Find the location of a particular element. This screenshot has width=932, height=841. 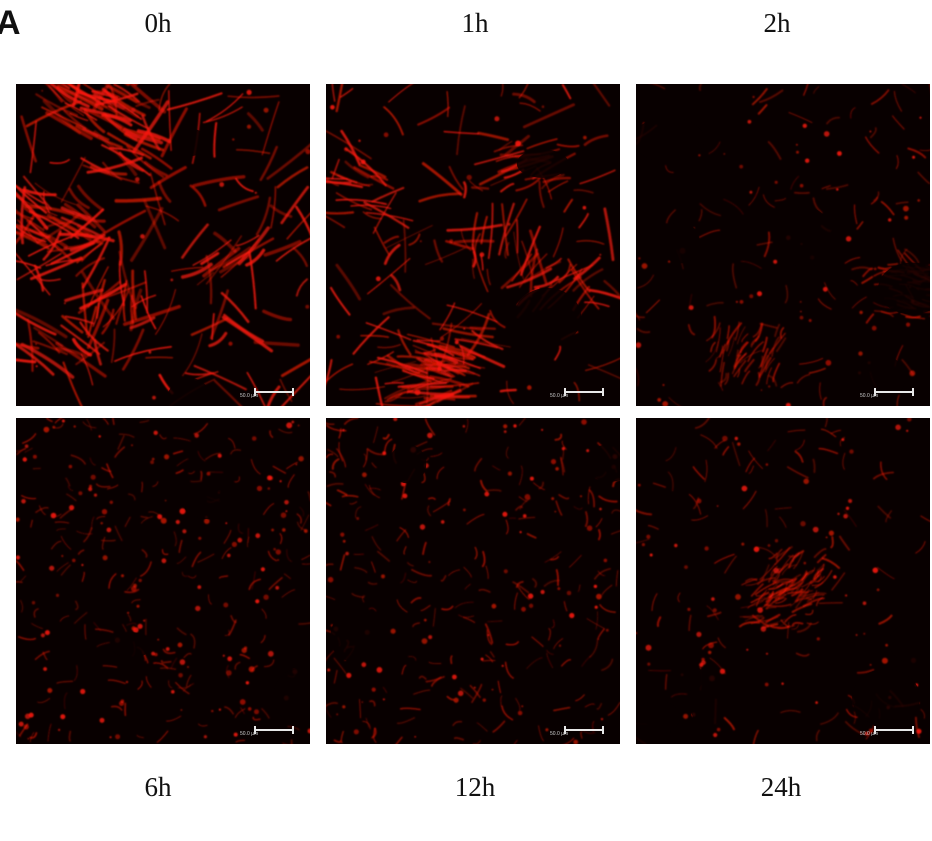

label-2h: 2h is located at coordinates (777, 23).